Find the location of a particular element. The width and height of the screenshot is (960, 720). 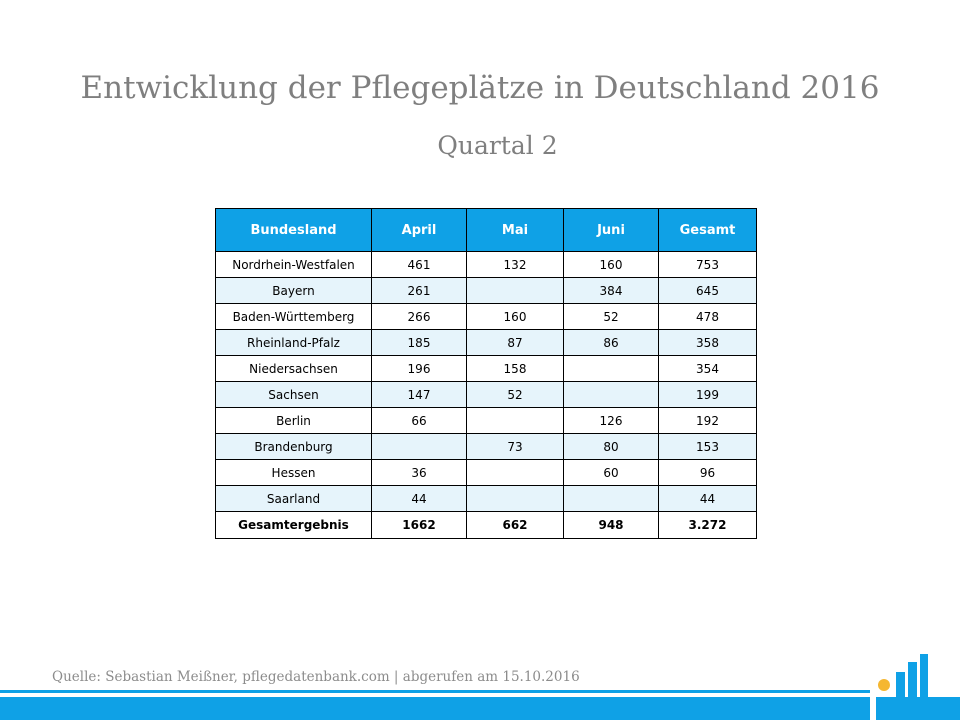

cell-bundesland: Brandenburg is located at coordinates (293, 446).